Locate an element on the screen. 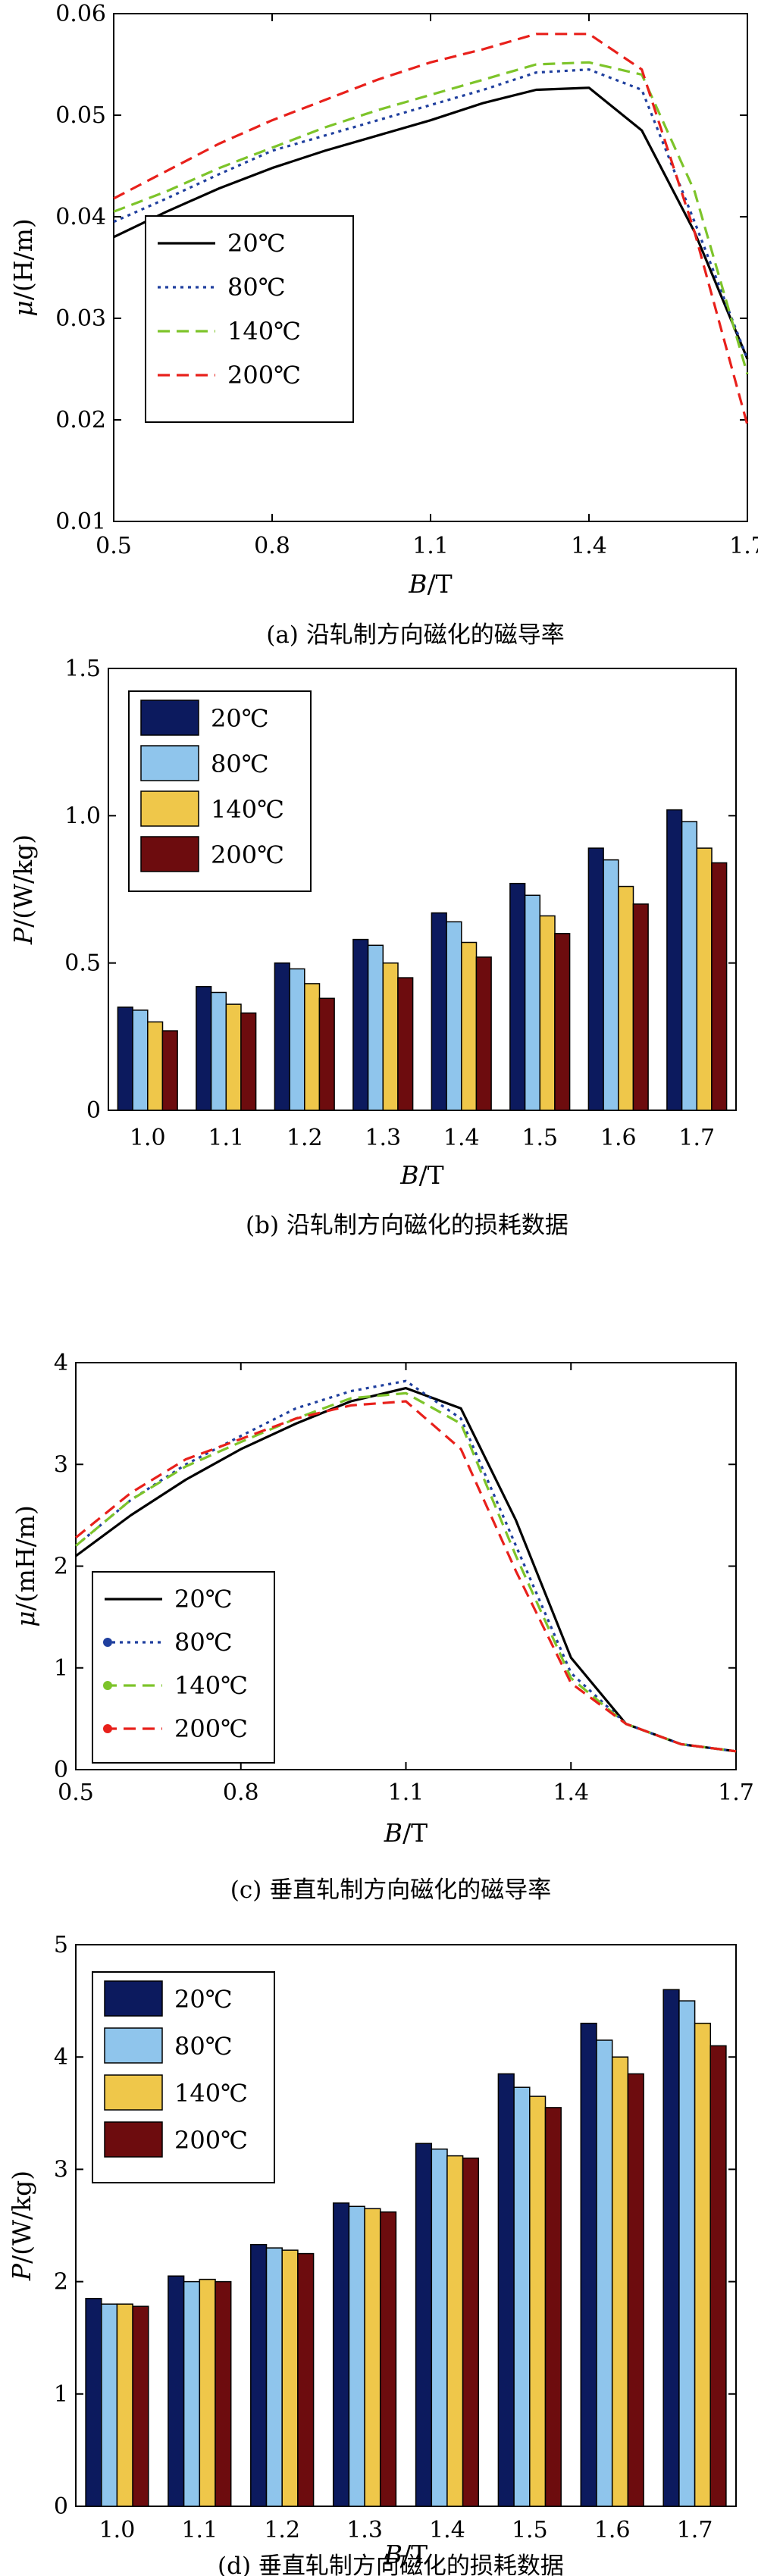 This screenshot has height=2576, width=758. x-tick-label: 1.1 is located at coordinates (430, 546).